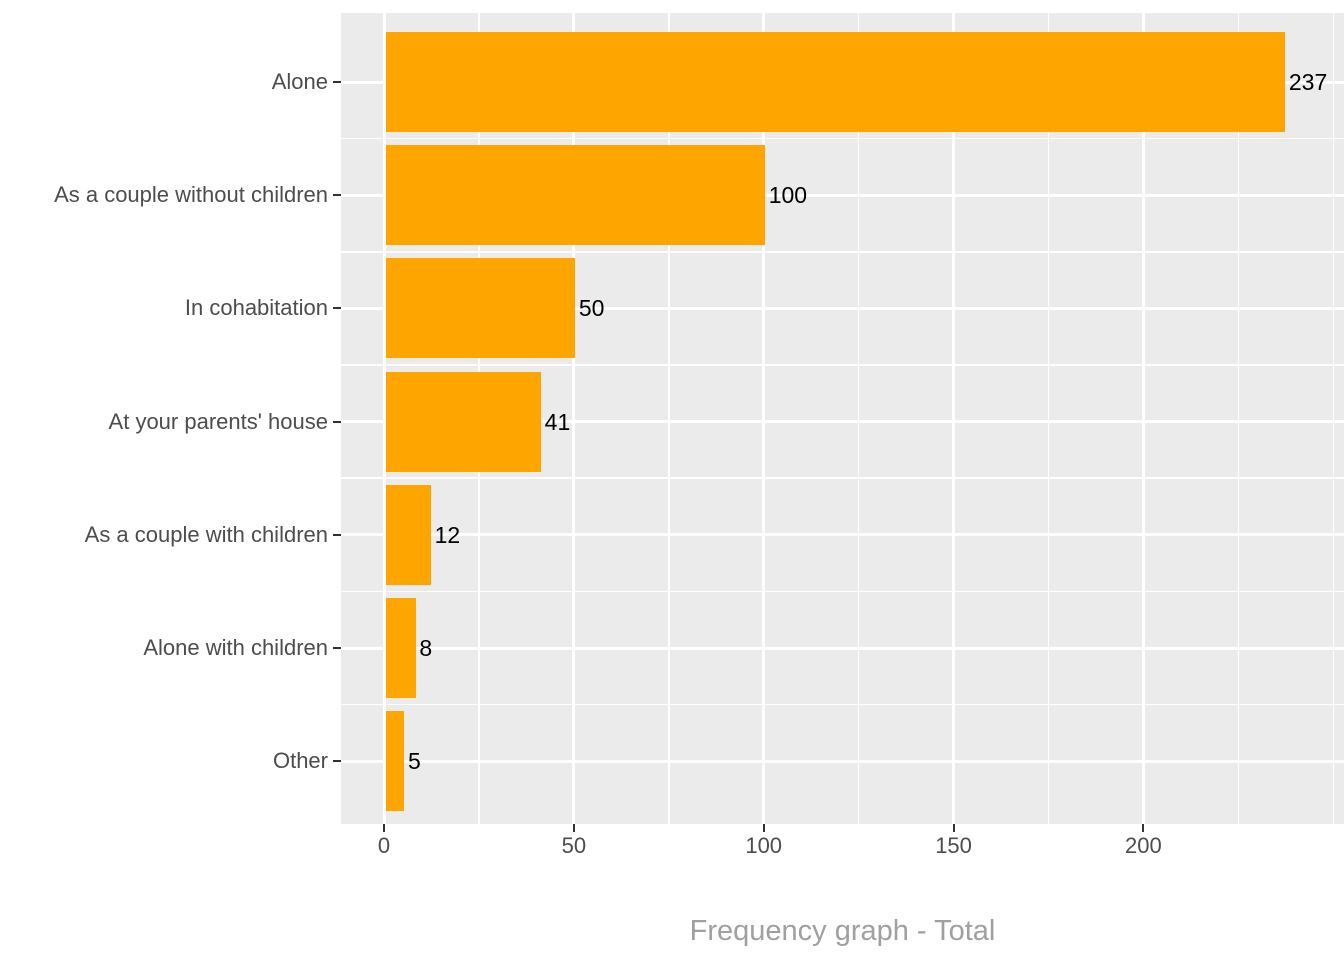  What do you see at coordinates (788, 195) in the screenshot?
I see `value-label: 100` at bounding box center [788, 195].